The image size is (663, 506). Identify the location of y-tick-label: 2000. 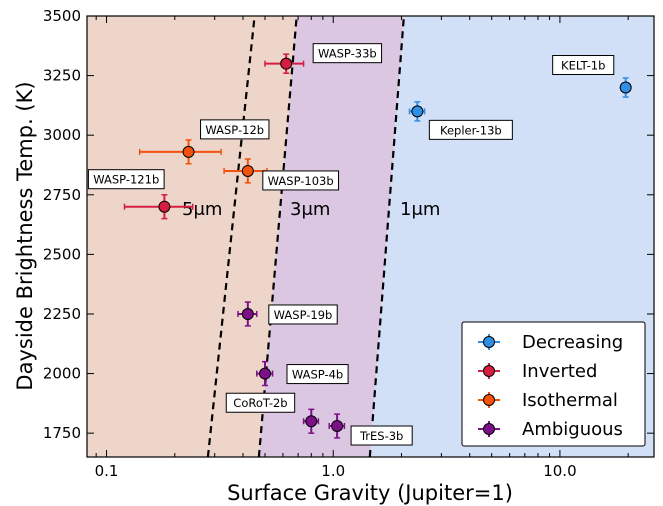
(62, 374).